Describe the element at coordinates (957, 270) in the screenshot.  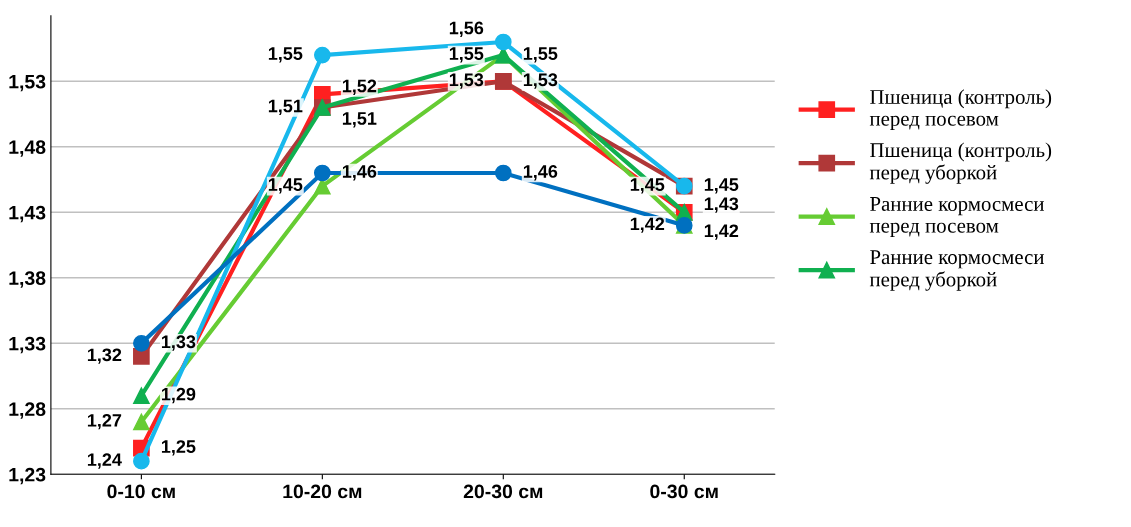
I see `legend-label: Ранние кормосмеси перед уборкой` at that location.